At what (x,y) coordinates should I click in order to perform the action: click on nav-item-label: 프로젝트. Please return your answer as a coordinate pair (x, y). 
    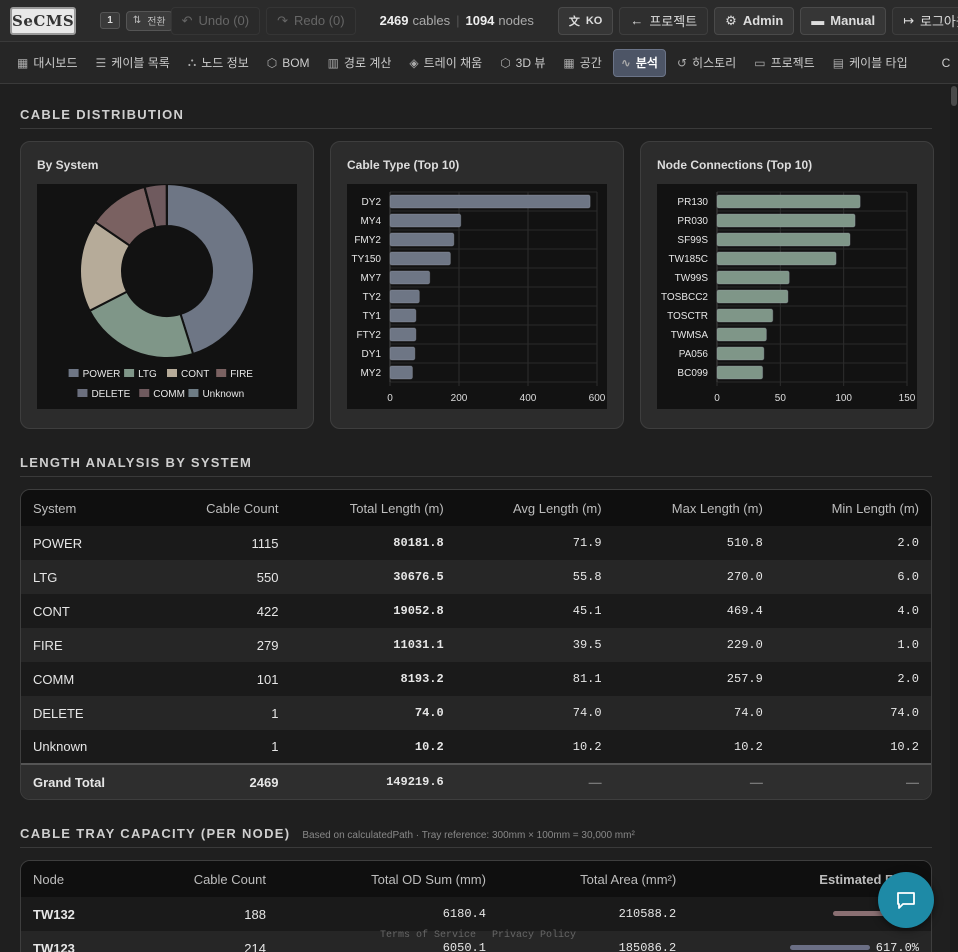
    Looking at the image, I should click on (792, 63).